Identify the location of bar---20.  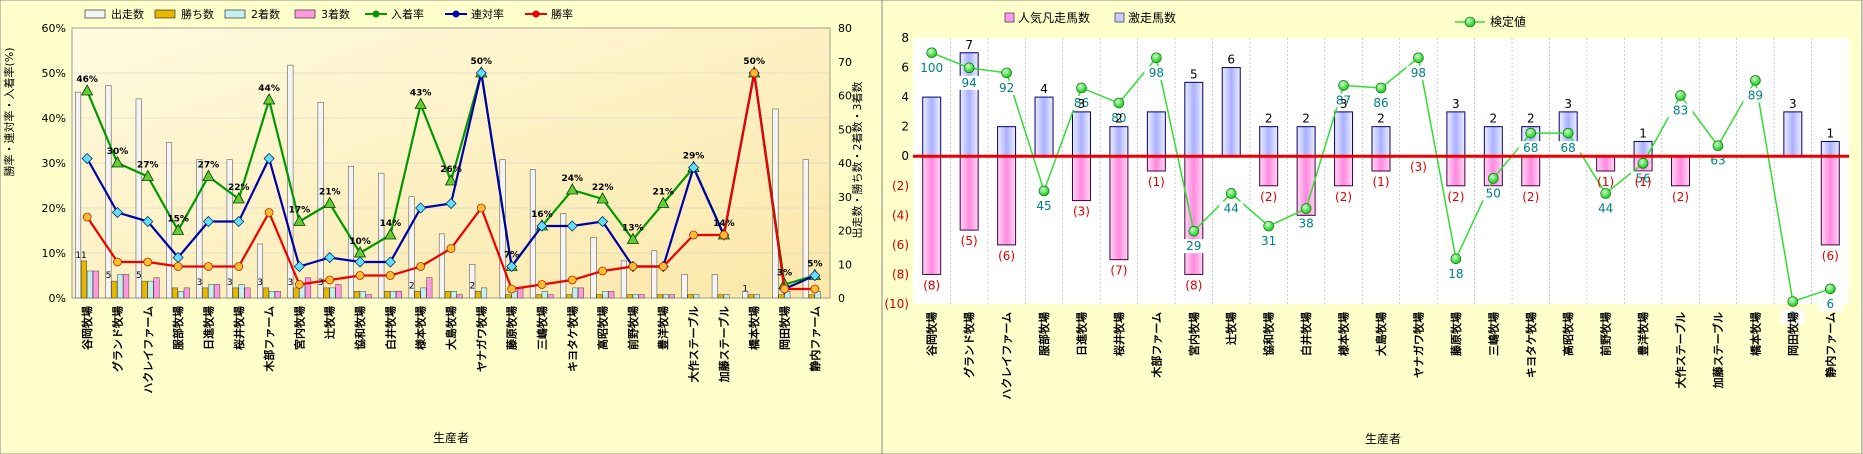
(684, 286).